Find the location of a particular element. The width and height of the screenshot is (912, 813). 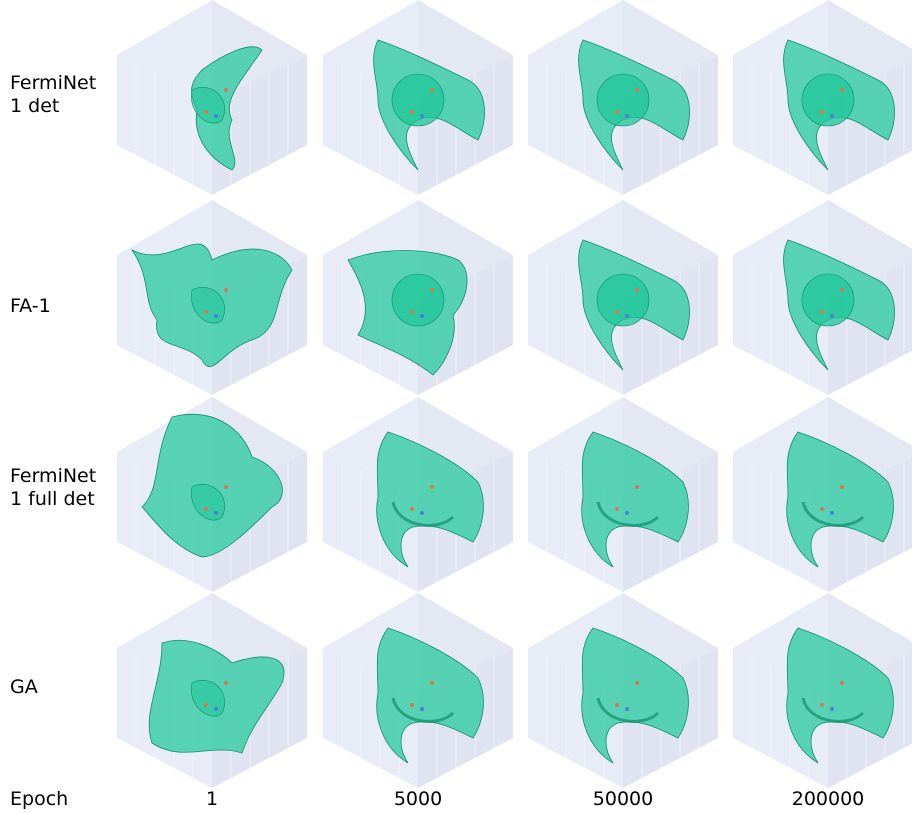

row-label-ferminet-1-full-det: FermiNet 1 full det is located at coordinates (53, 487).